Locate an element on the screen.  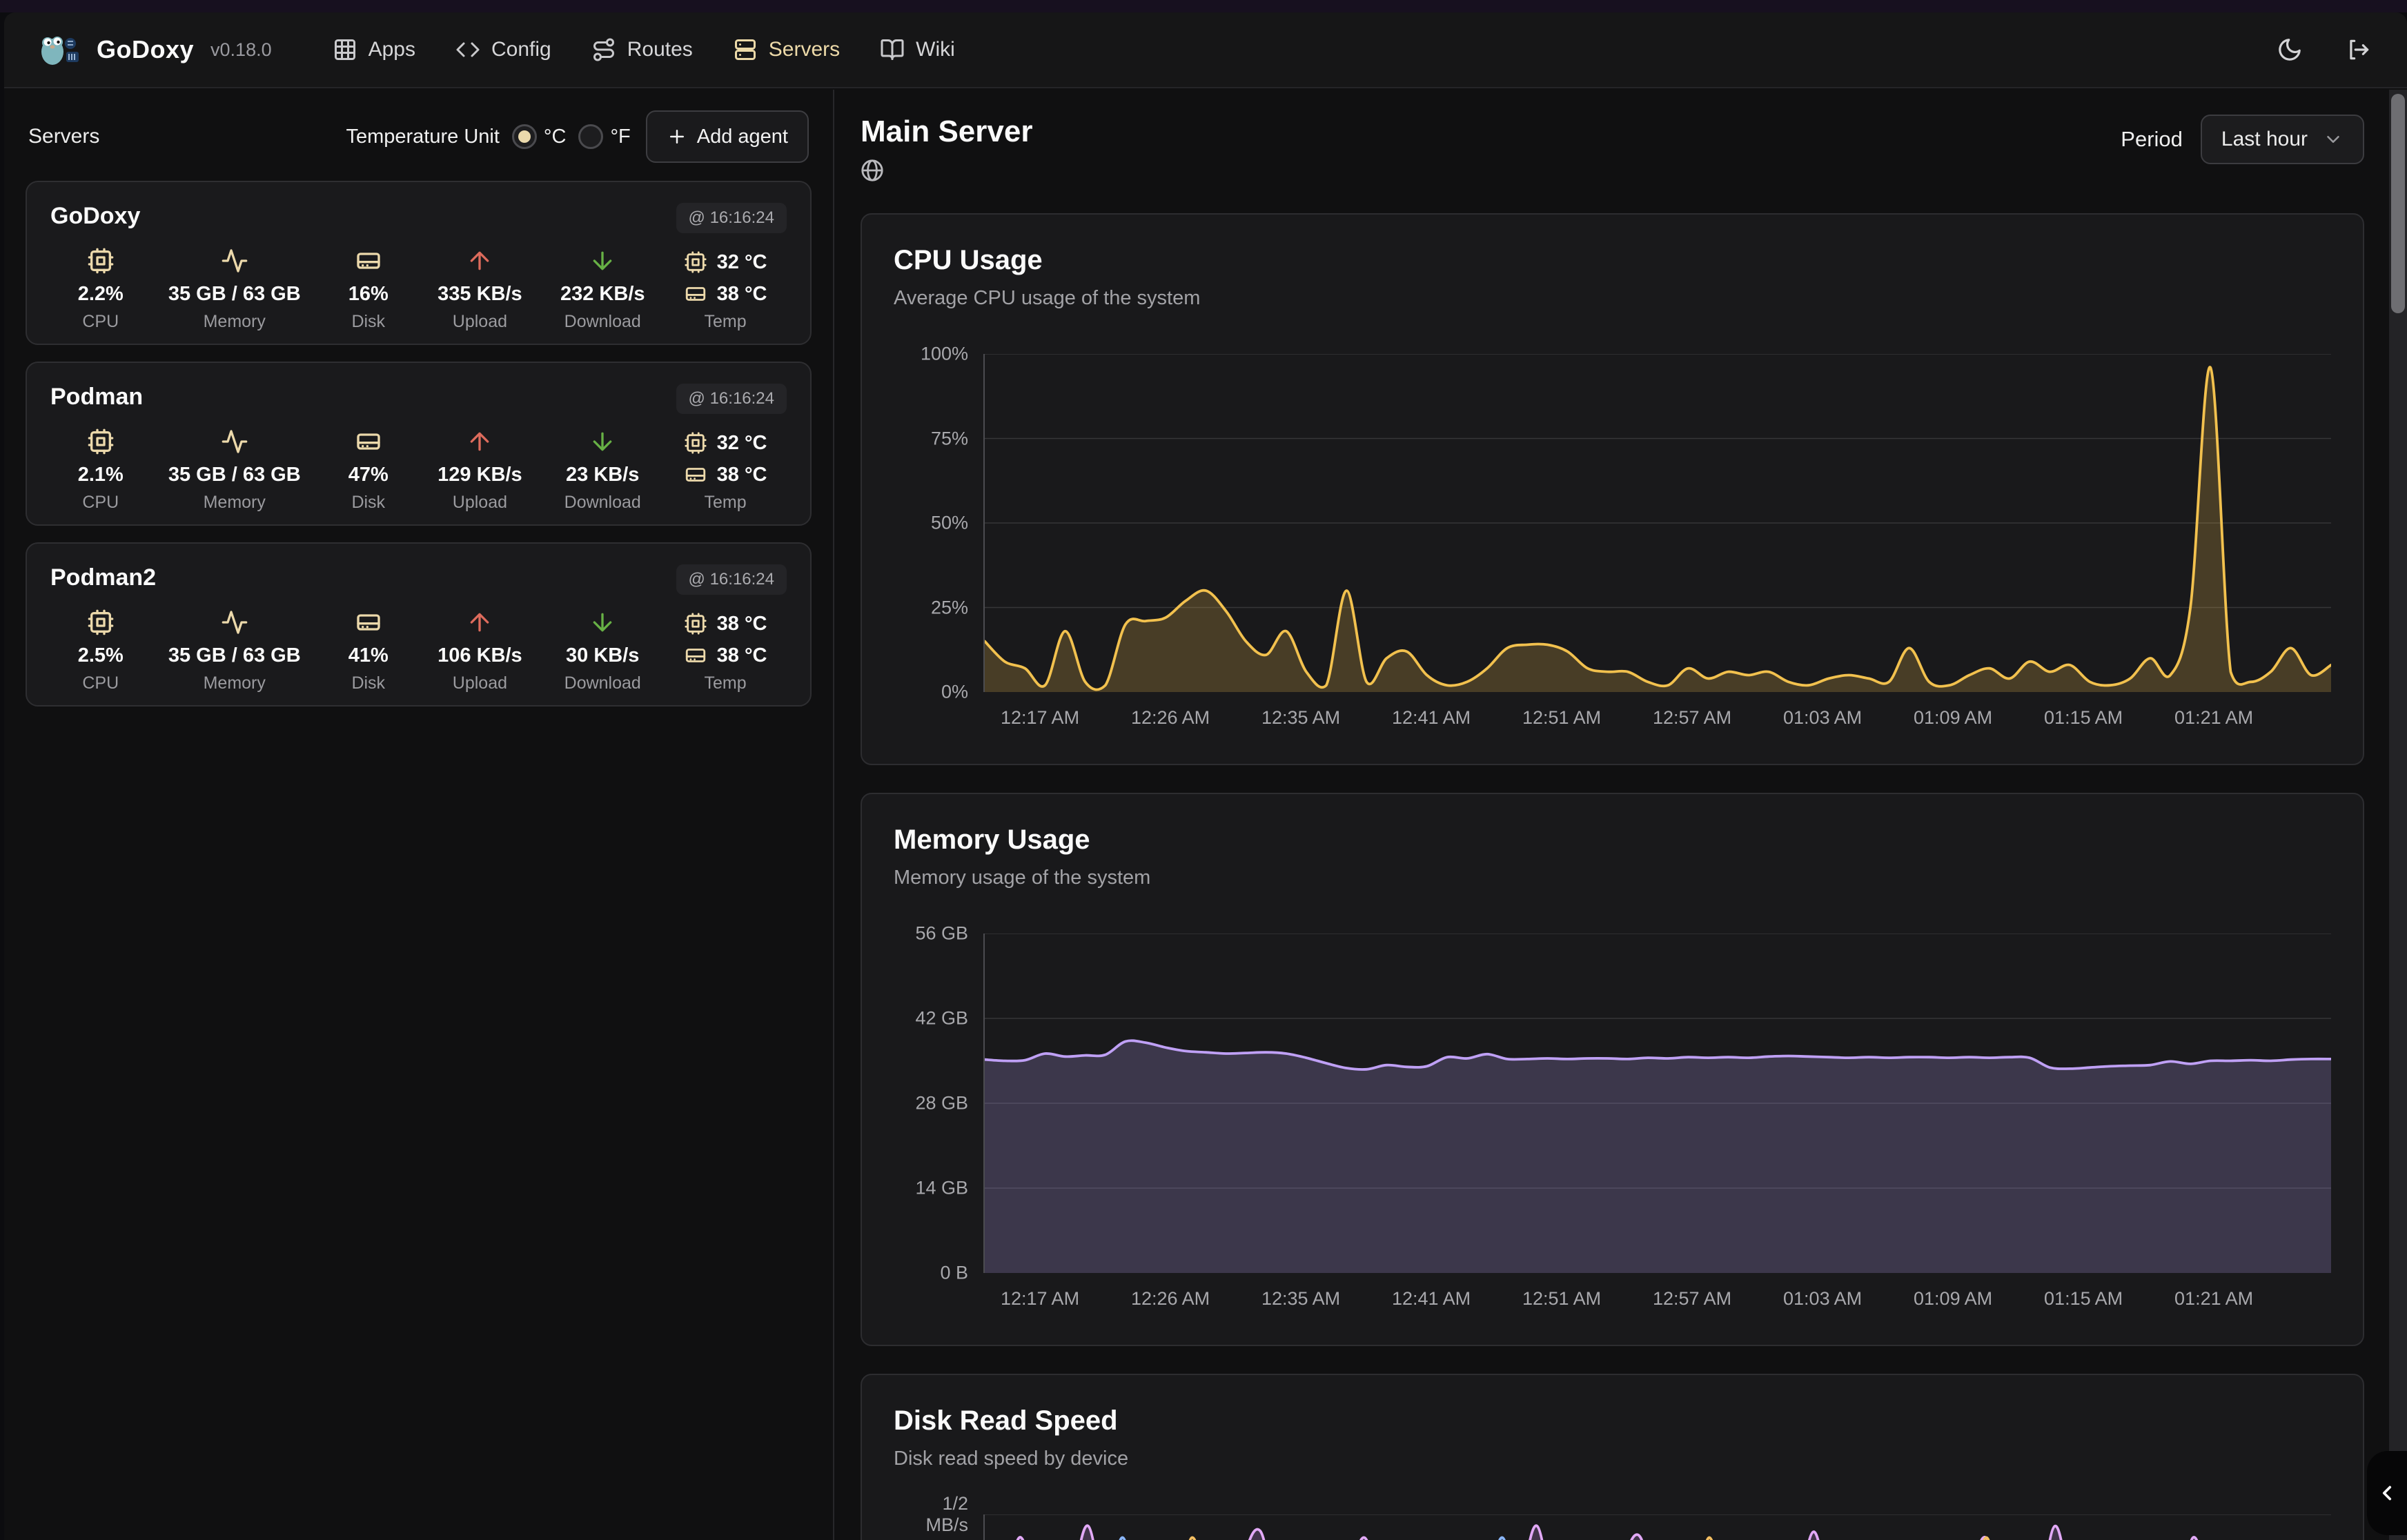
disk-read-speed-chart: 1/2 MB/s is located at coordinates (1613, 1516).